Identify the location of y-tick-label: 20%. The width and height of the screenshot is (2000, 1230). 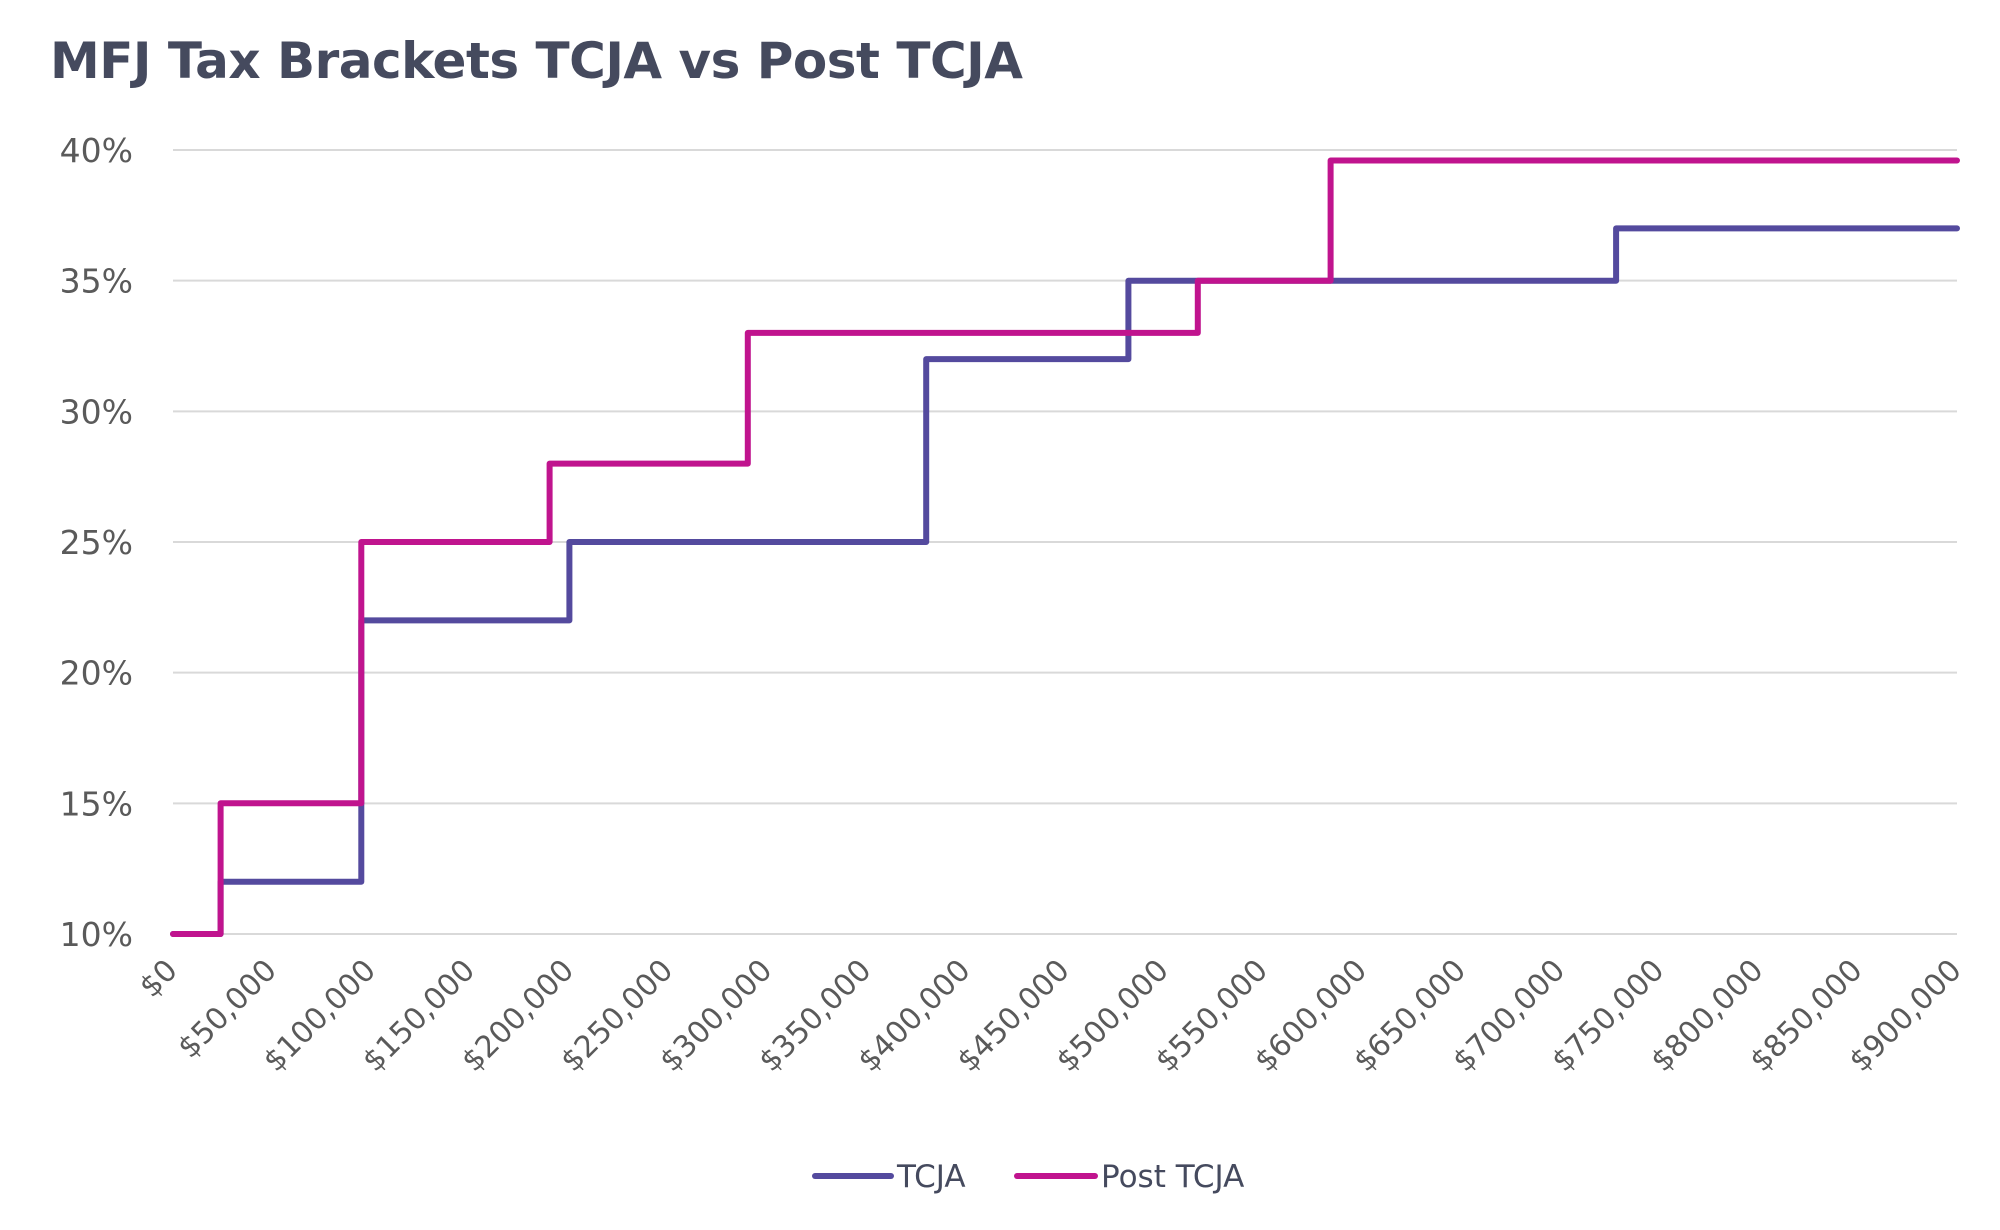
(96, 673).